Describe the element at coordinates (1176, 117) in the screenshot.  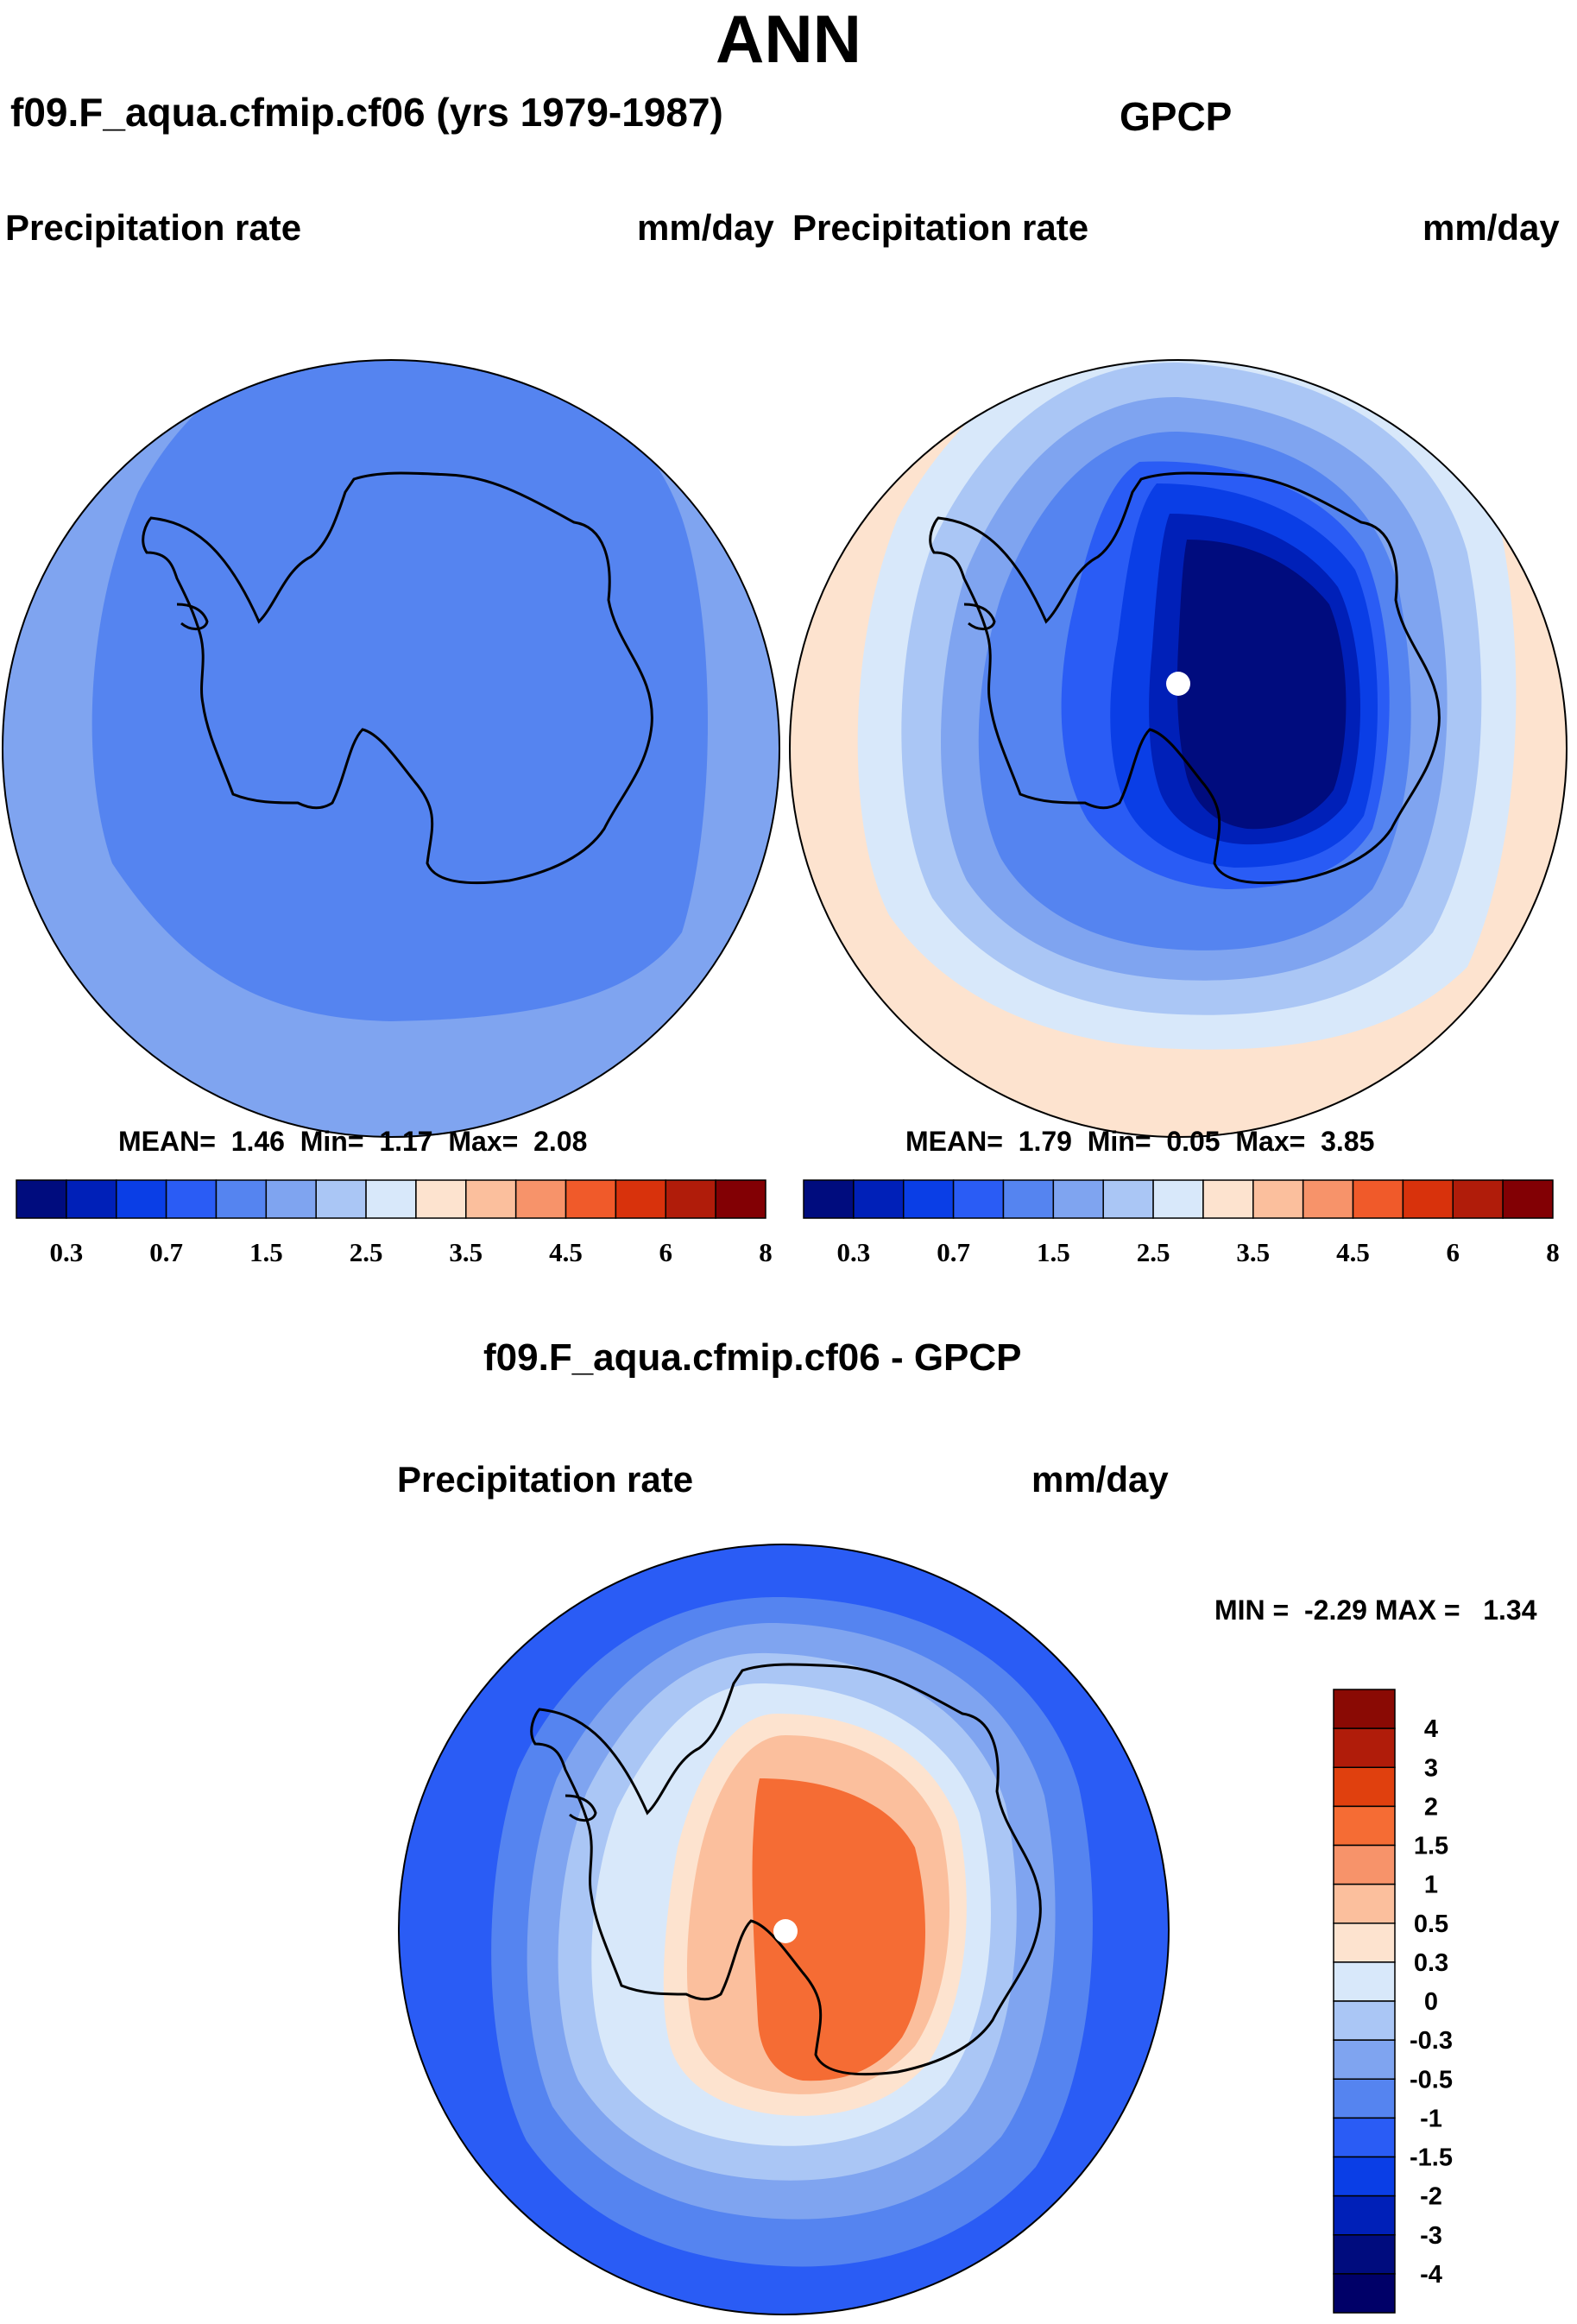
I see `obs-panel-title: GPCP` at that location.